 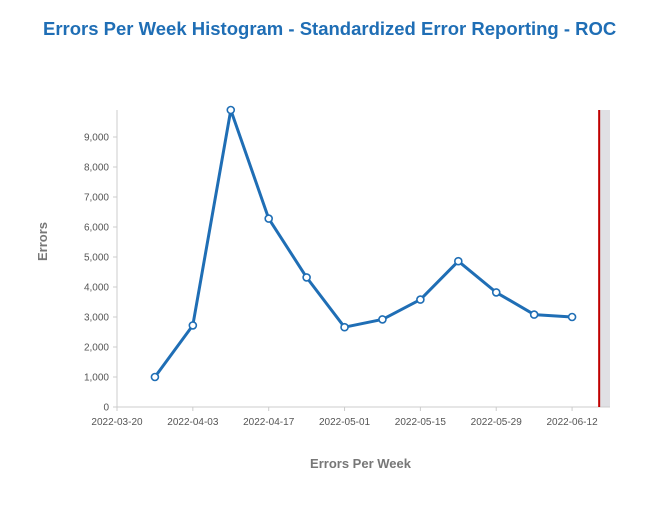 What do you see at coordinates (572, 422) in the screenshot?
I see `x-tick-label: 2022-06-12` at bounding box center [572, 422].